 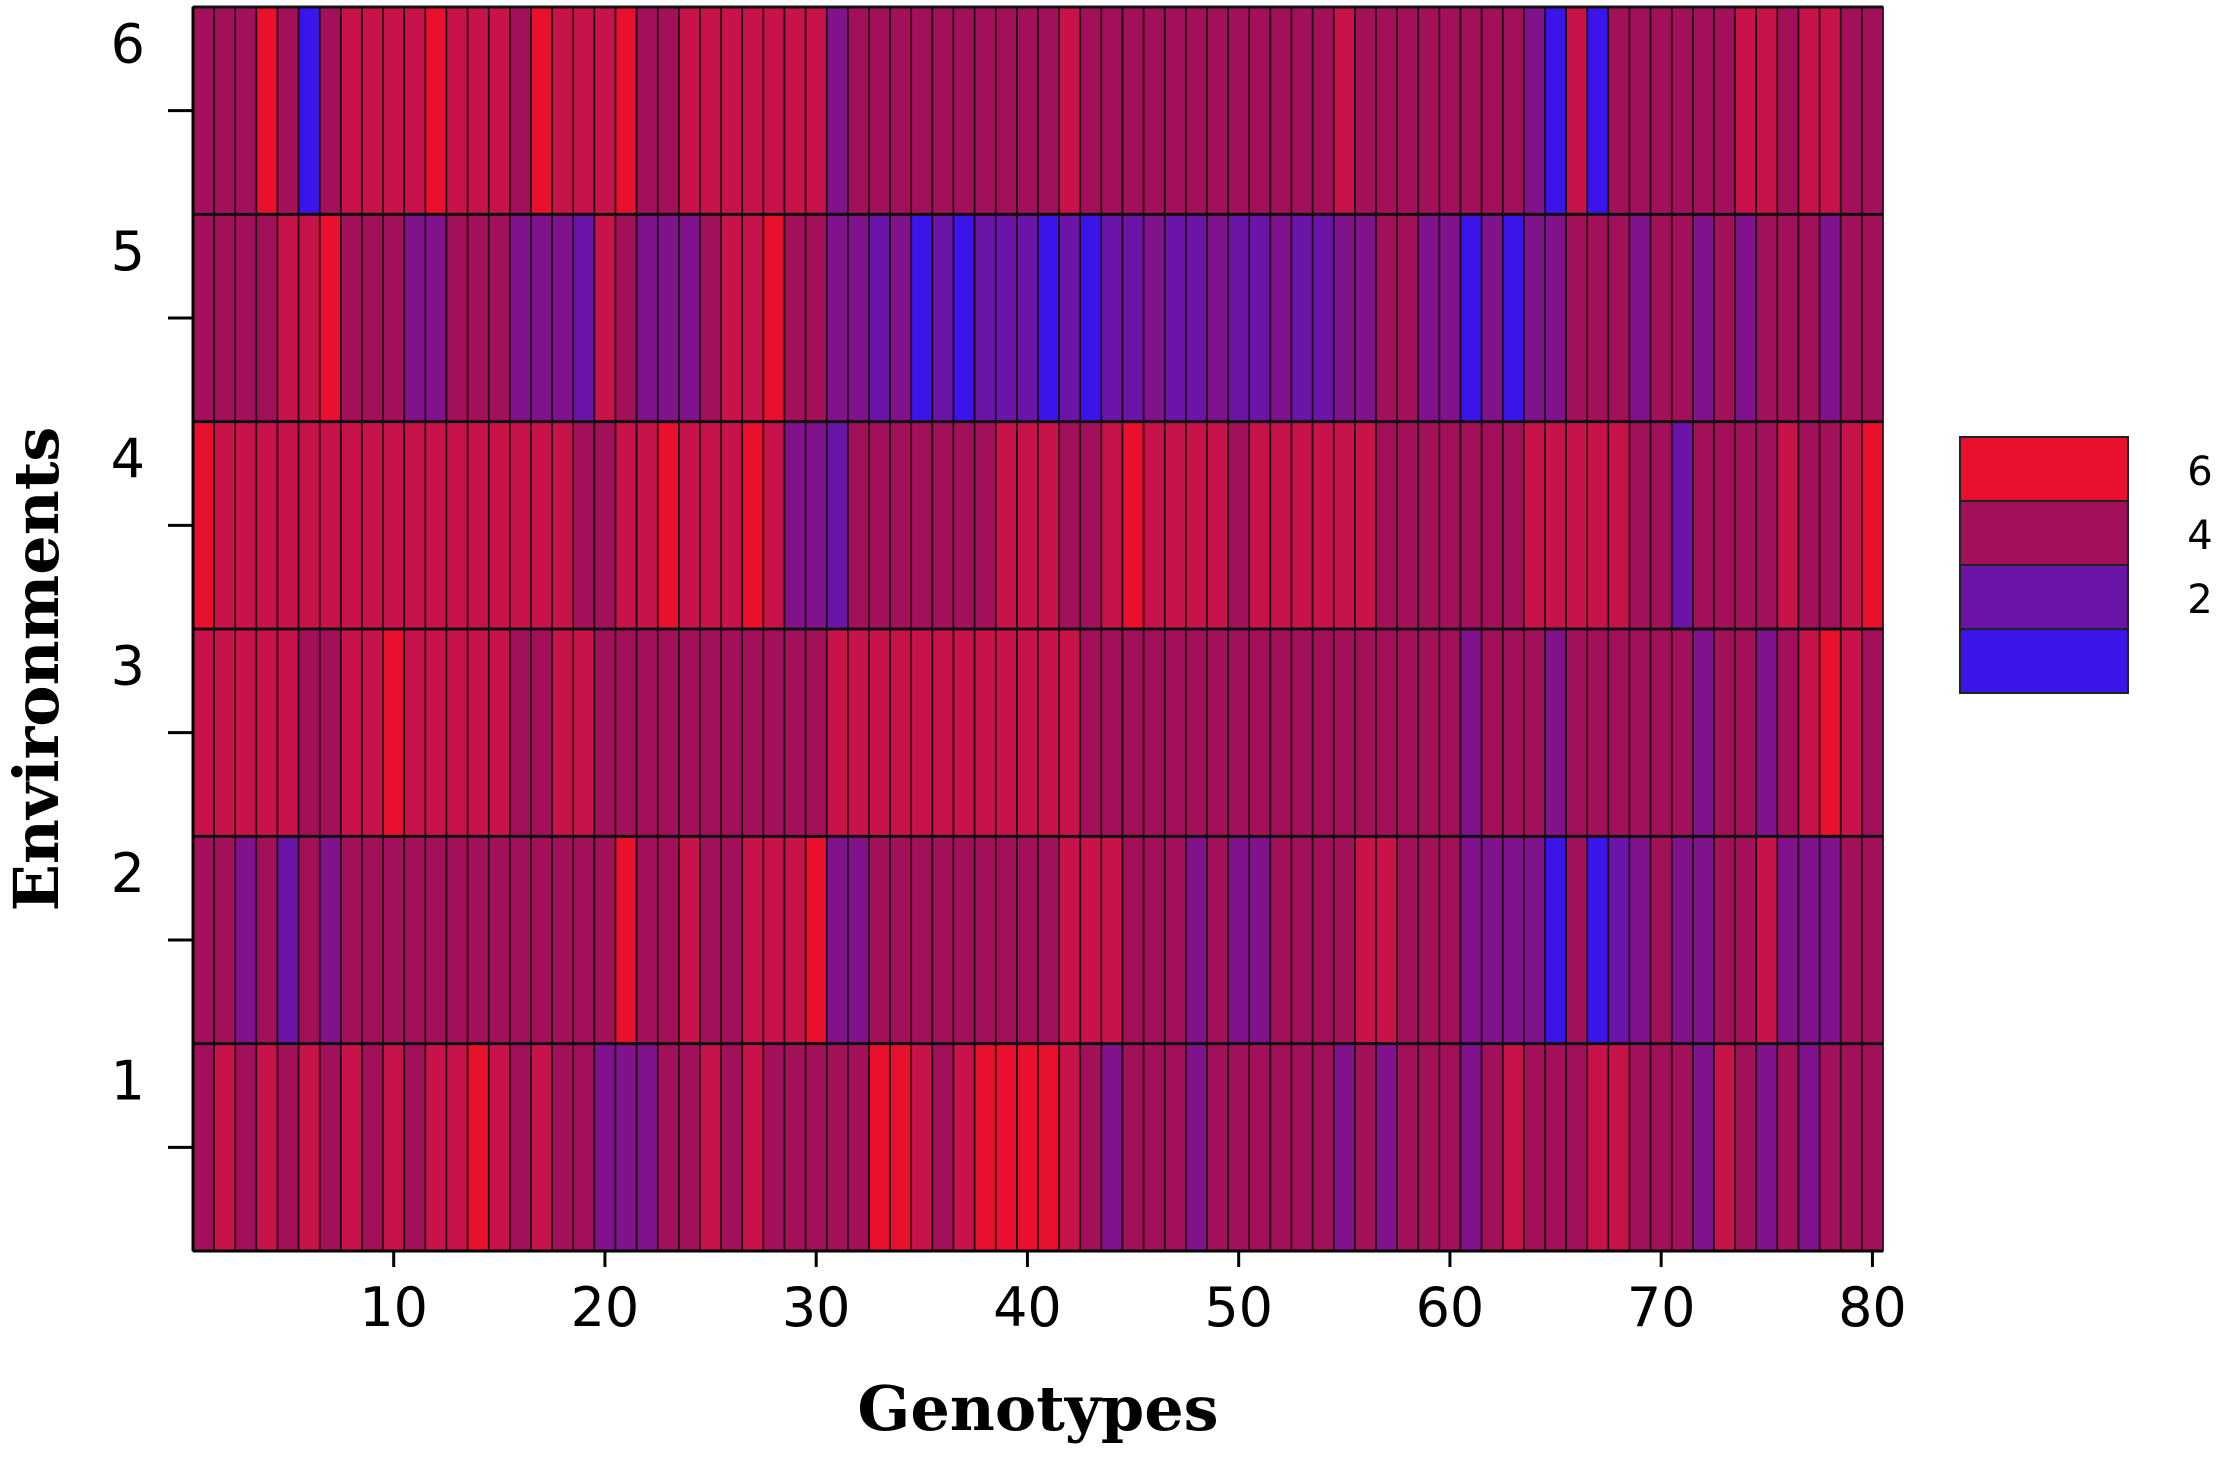 What do you see at coordinates (1070, 318) in the screenshot?
I see `heatmap-cell-e5-g42` at bounding box center [1070, 318].